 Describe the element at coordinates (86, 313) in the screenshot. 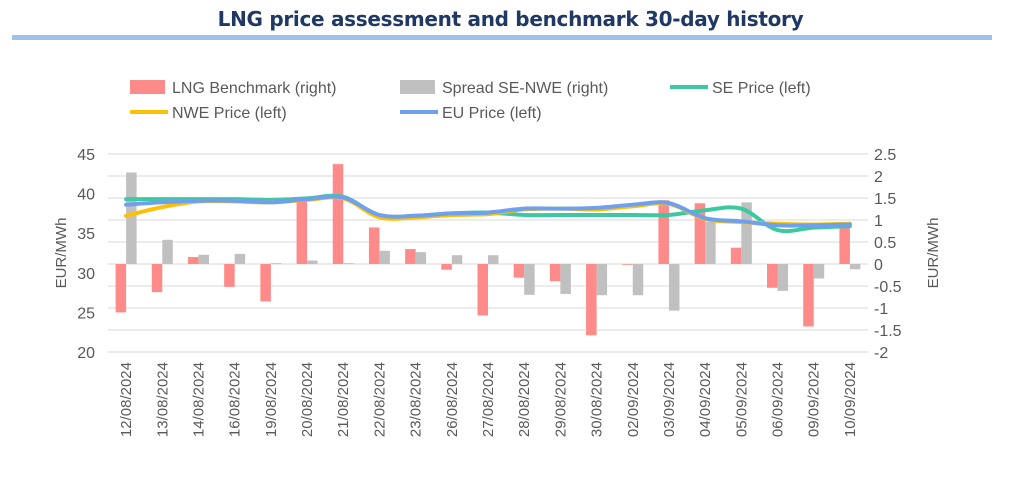

I see `left-tick-label: 25` at that location.